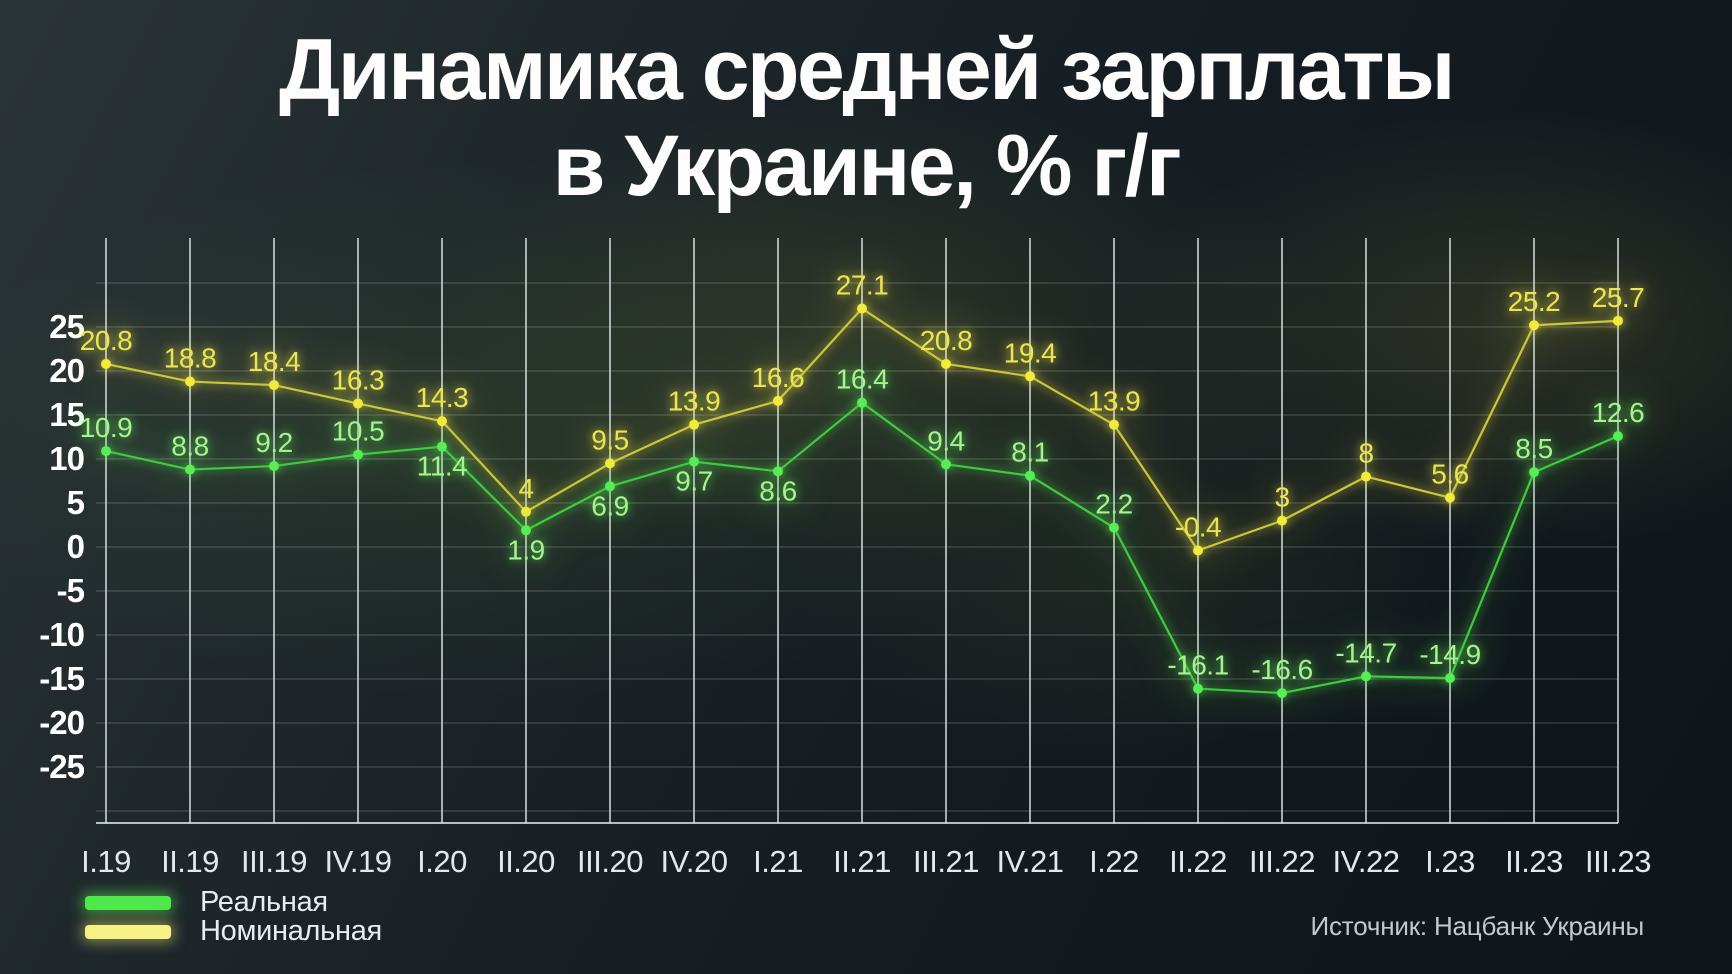  Describe the element at coordinates (62, 546) in the screenshot. I see `y-axis-tick-labels: 25 20 15 10 5 0 -5 -10 -15 -20 -25` at that location.